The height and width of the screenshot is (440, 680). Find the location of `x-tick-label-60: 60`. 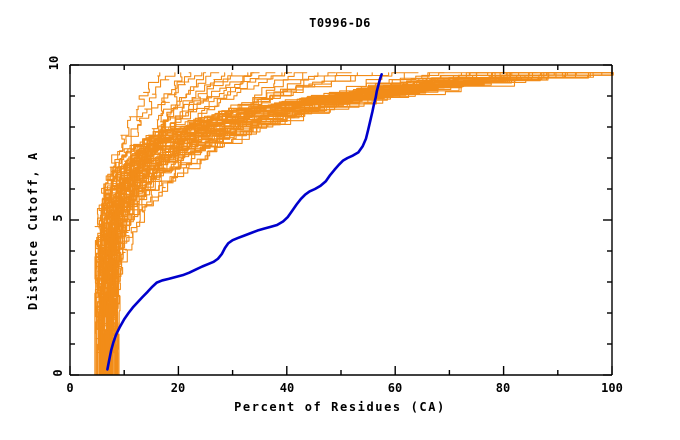

x-tick-label-60: 60 is located at coordinates (395, 388).